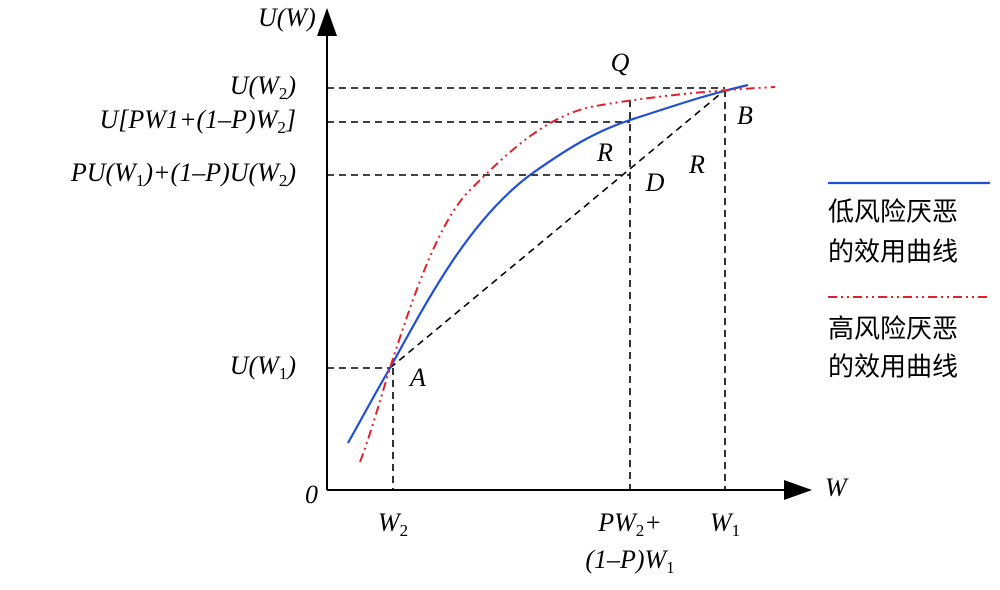 Image resolution: width=1000 pixels, height=590 pixels. I want to click on y-axis-title: U(W), so click(287, 17).